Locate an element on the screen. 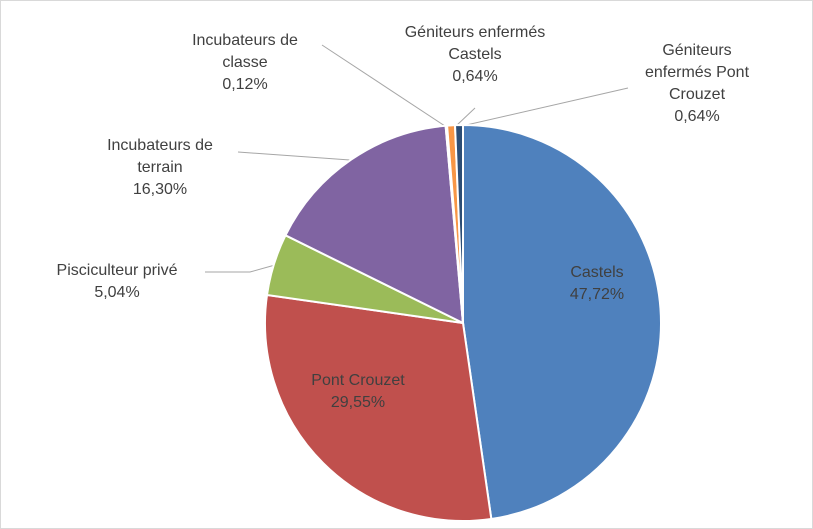 This screenshot has width=813, height=529. category-name: Géniteurs enfermés Castels is located at coordinates (475, 43).